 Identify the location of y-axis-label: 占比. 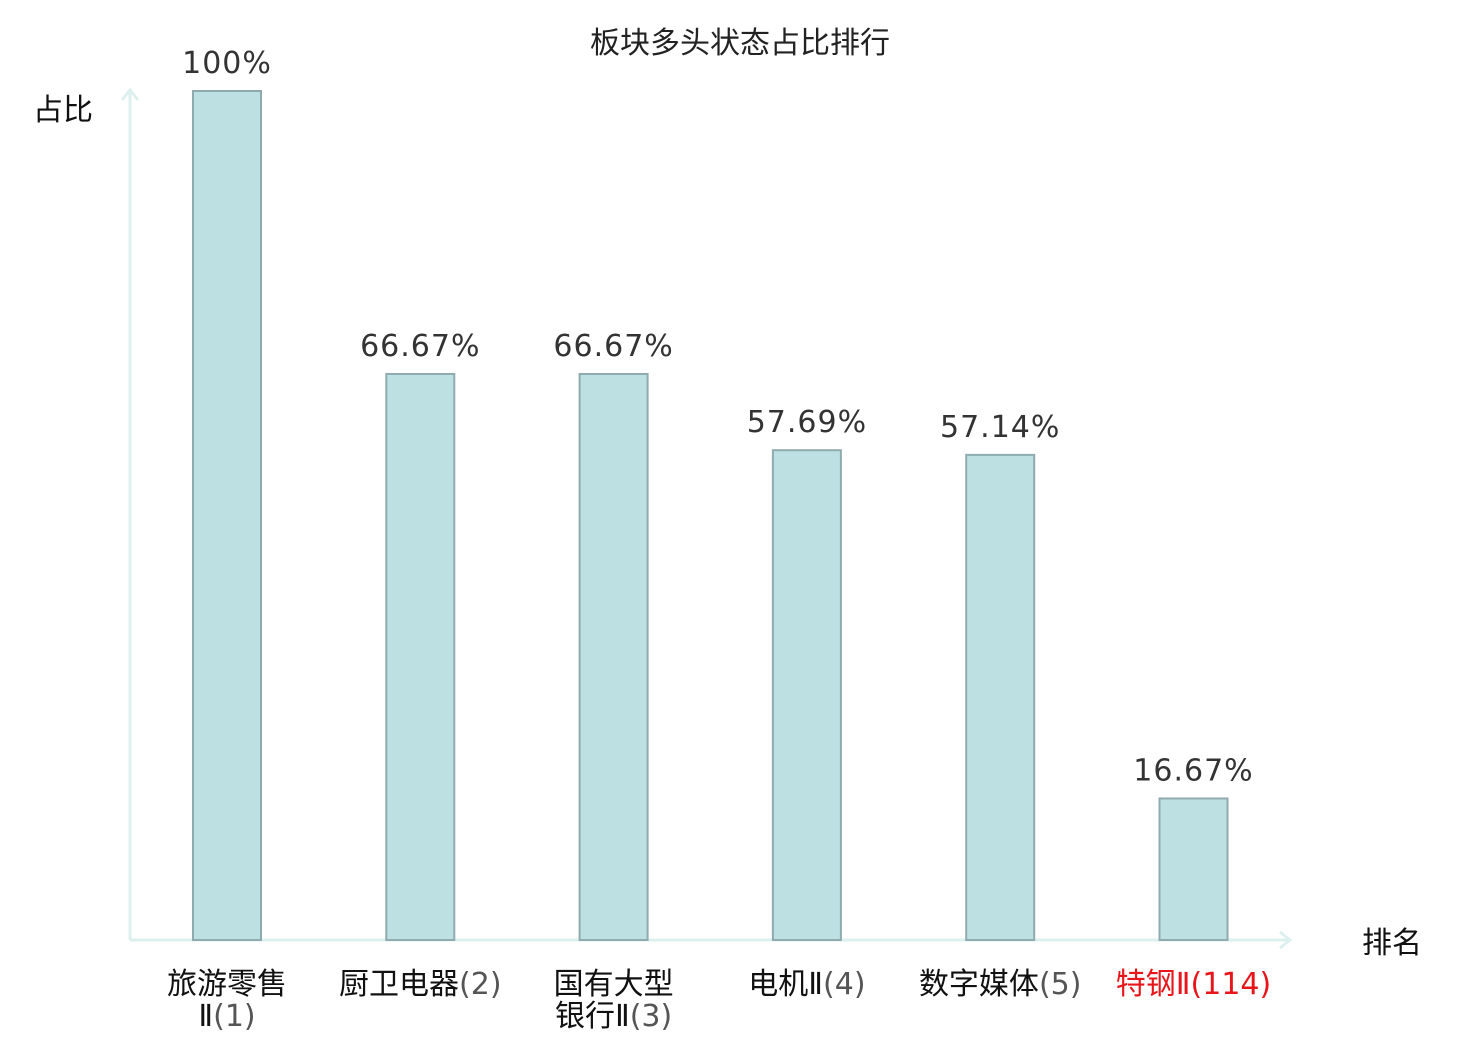
(63, 110).